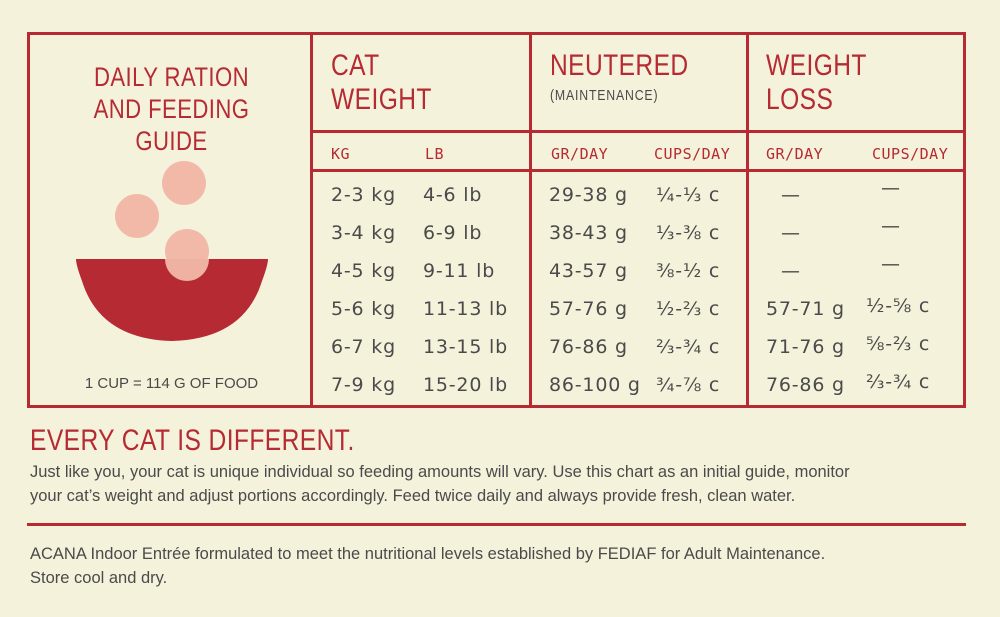 This screenshot has width=1000, height=617. I want to click on divider-guide, so click(311, 220).